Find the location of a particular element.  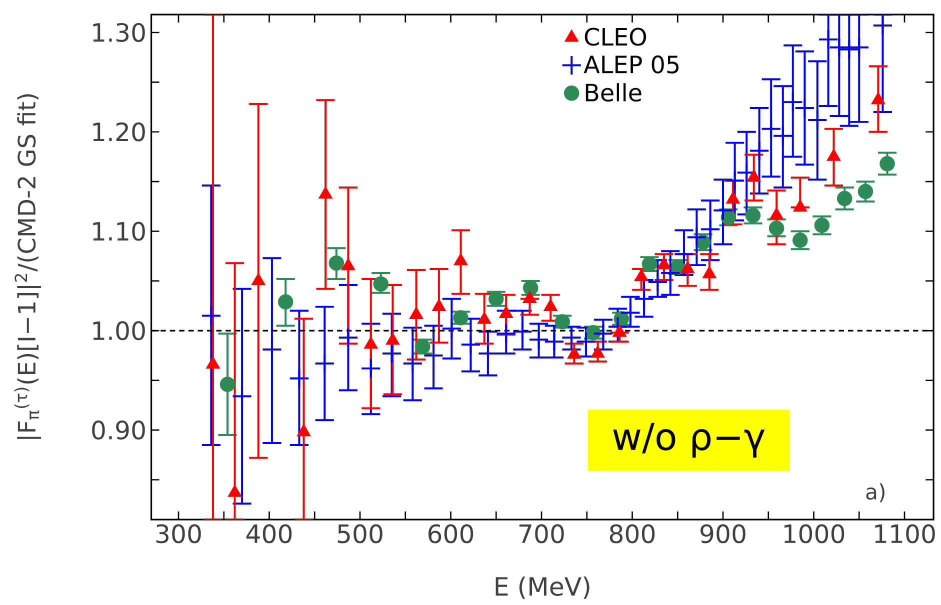

x-axis-title: E (MeV) is located at coordinates (543, 587).